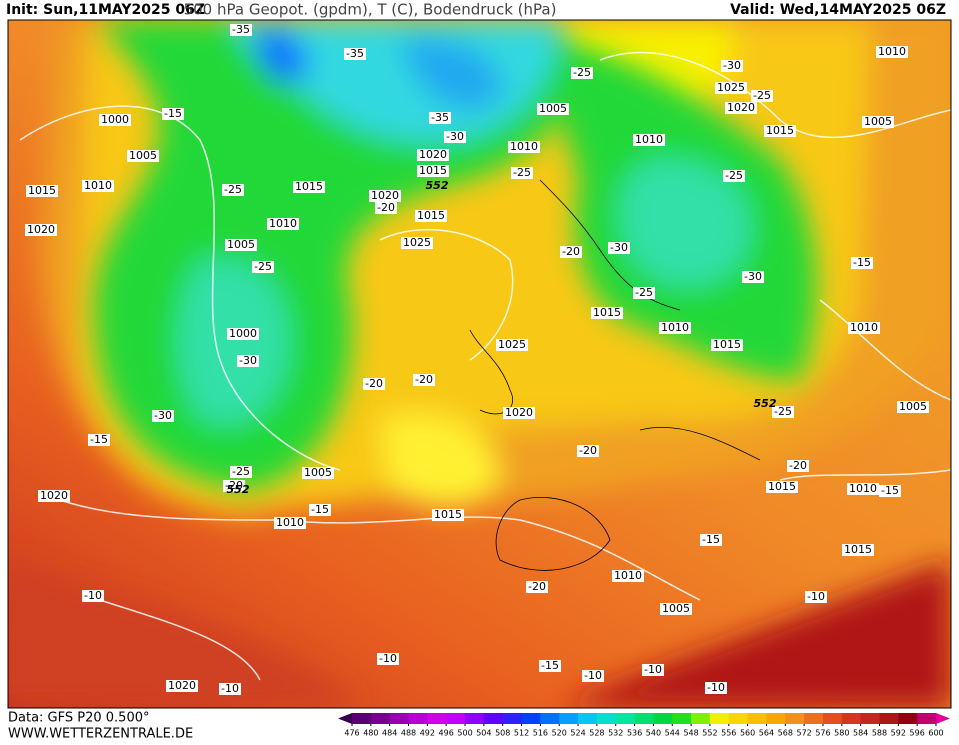 This screenshot has width=959, height=745. Describe the element at coordinates (653, 733) in the screenshot. I see `colorbar-label: 540` at that location.